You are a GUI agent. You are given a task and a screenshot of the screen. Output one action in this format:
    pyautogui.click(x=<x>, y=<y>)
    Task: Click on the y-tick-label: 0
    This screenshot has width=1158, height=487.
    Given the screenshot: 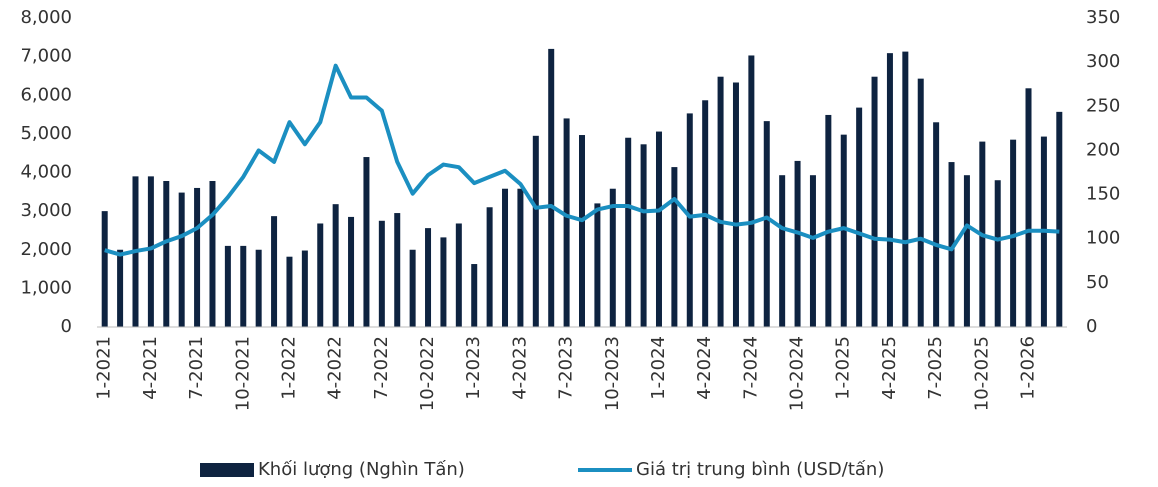 What is the action you would take?
    pyautogui.click(x=66, y=326)
    